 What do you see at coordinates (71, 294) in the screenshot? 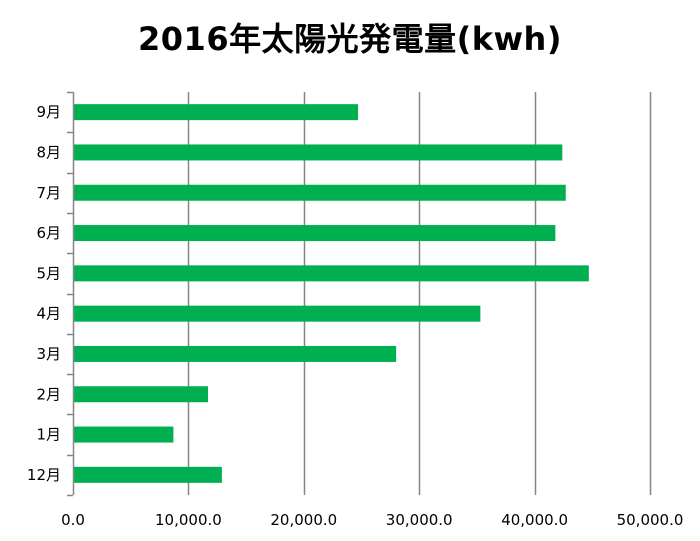
I see `axes` at bounding box center [71, 294].